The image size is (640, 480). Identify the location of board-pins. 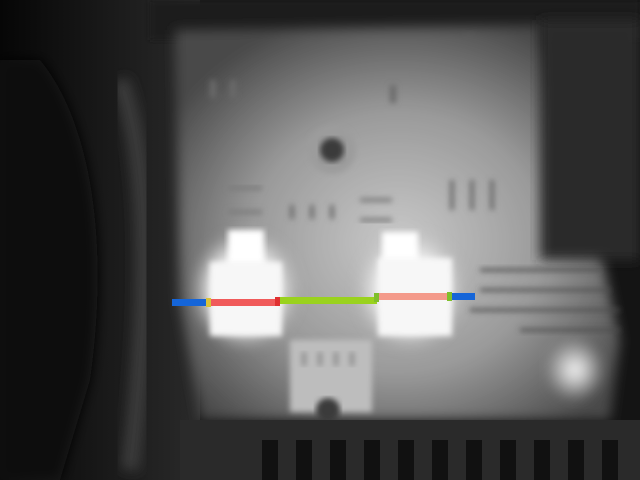
(352, 149).